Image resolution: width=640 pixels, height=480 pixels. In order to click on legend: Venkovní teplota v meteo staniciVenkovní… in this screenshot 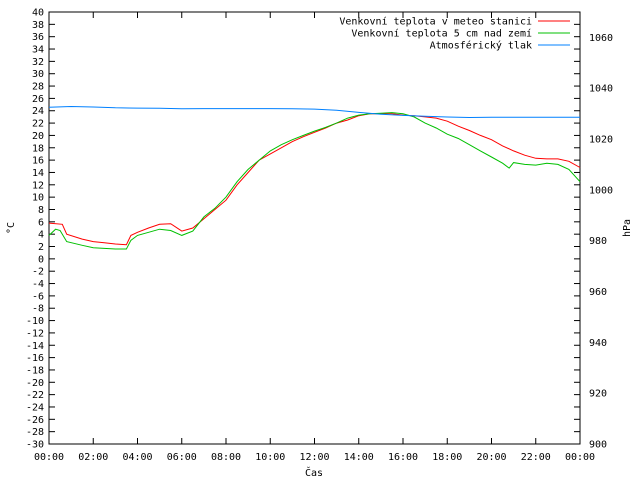, I will do `click(454, 34)`.